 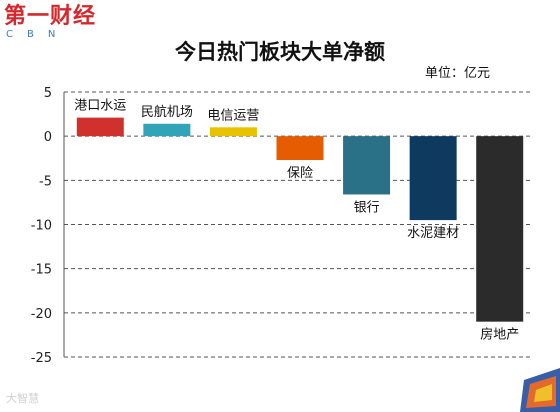 I want to click on cbn-logo: 第一财经 CBN, so click(x=50, y=24).